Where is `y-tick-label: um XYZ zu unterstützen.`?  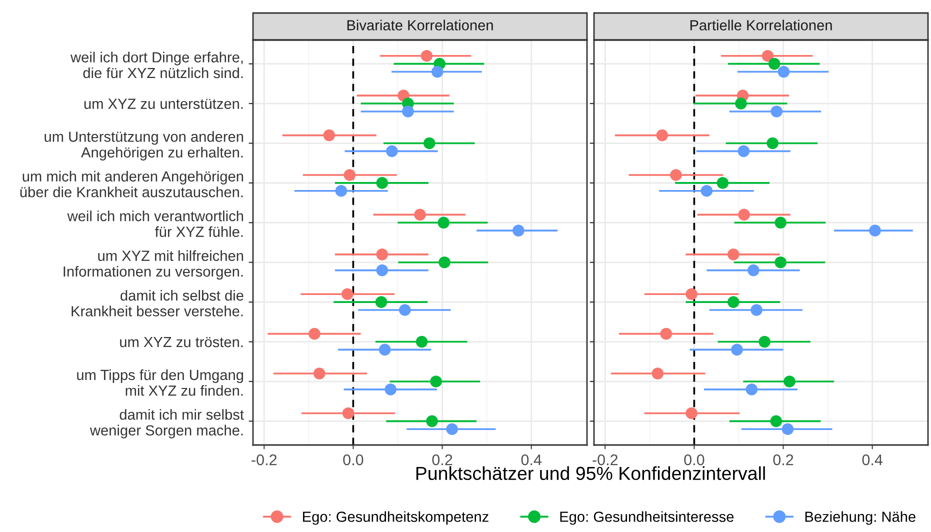 y-tick-label: um XYZ zu unterstützen. is located at coordinates (163, 103).